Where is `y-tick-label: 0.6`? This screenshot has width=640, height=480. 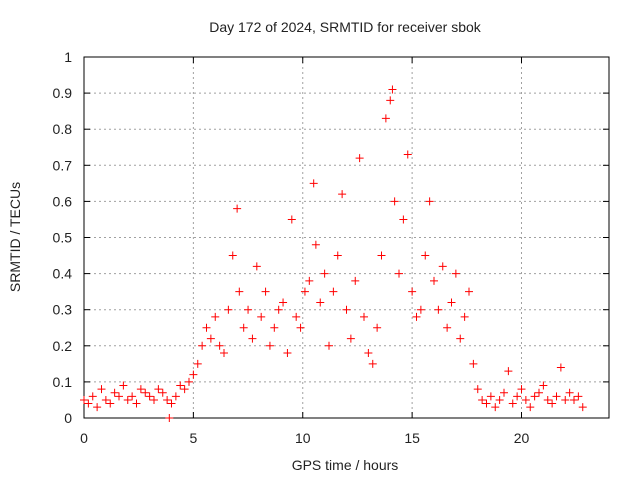 y-tick-label: 0.6 is located at coordinates (63, 201).